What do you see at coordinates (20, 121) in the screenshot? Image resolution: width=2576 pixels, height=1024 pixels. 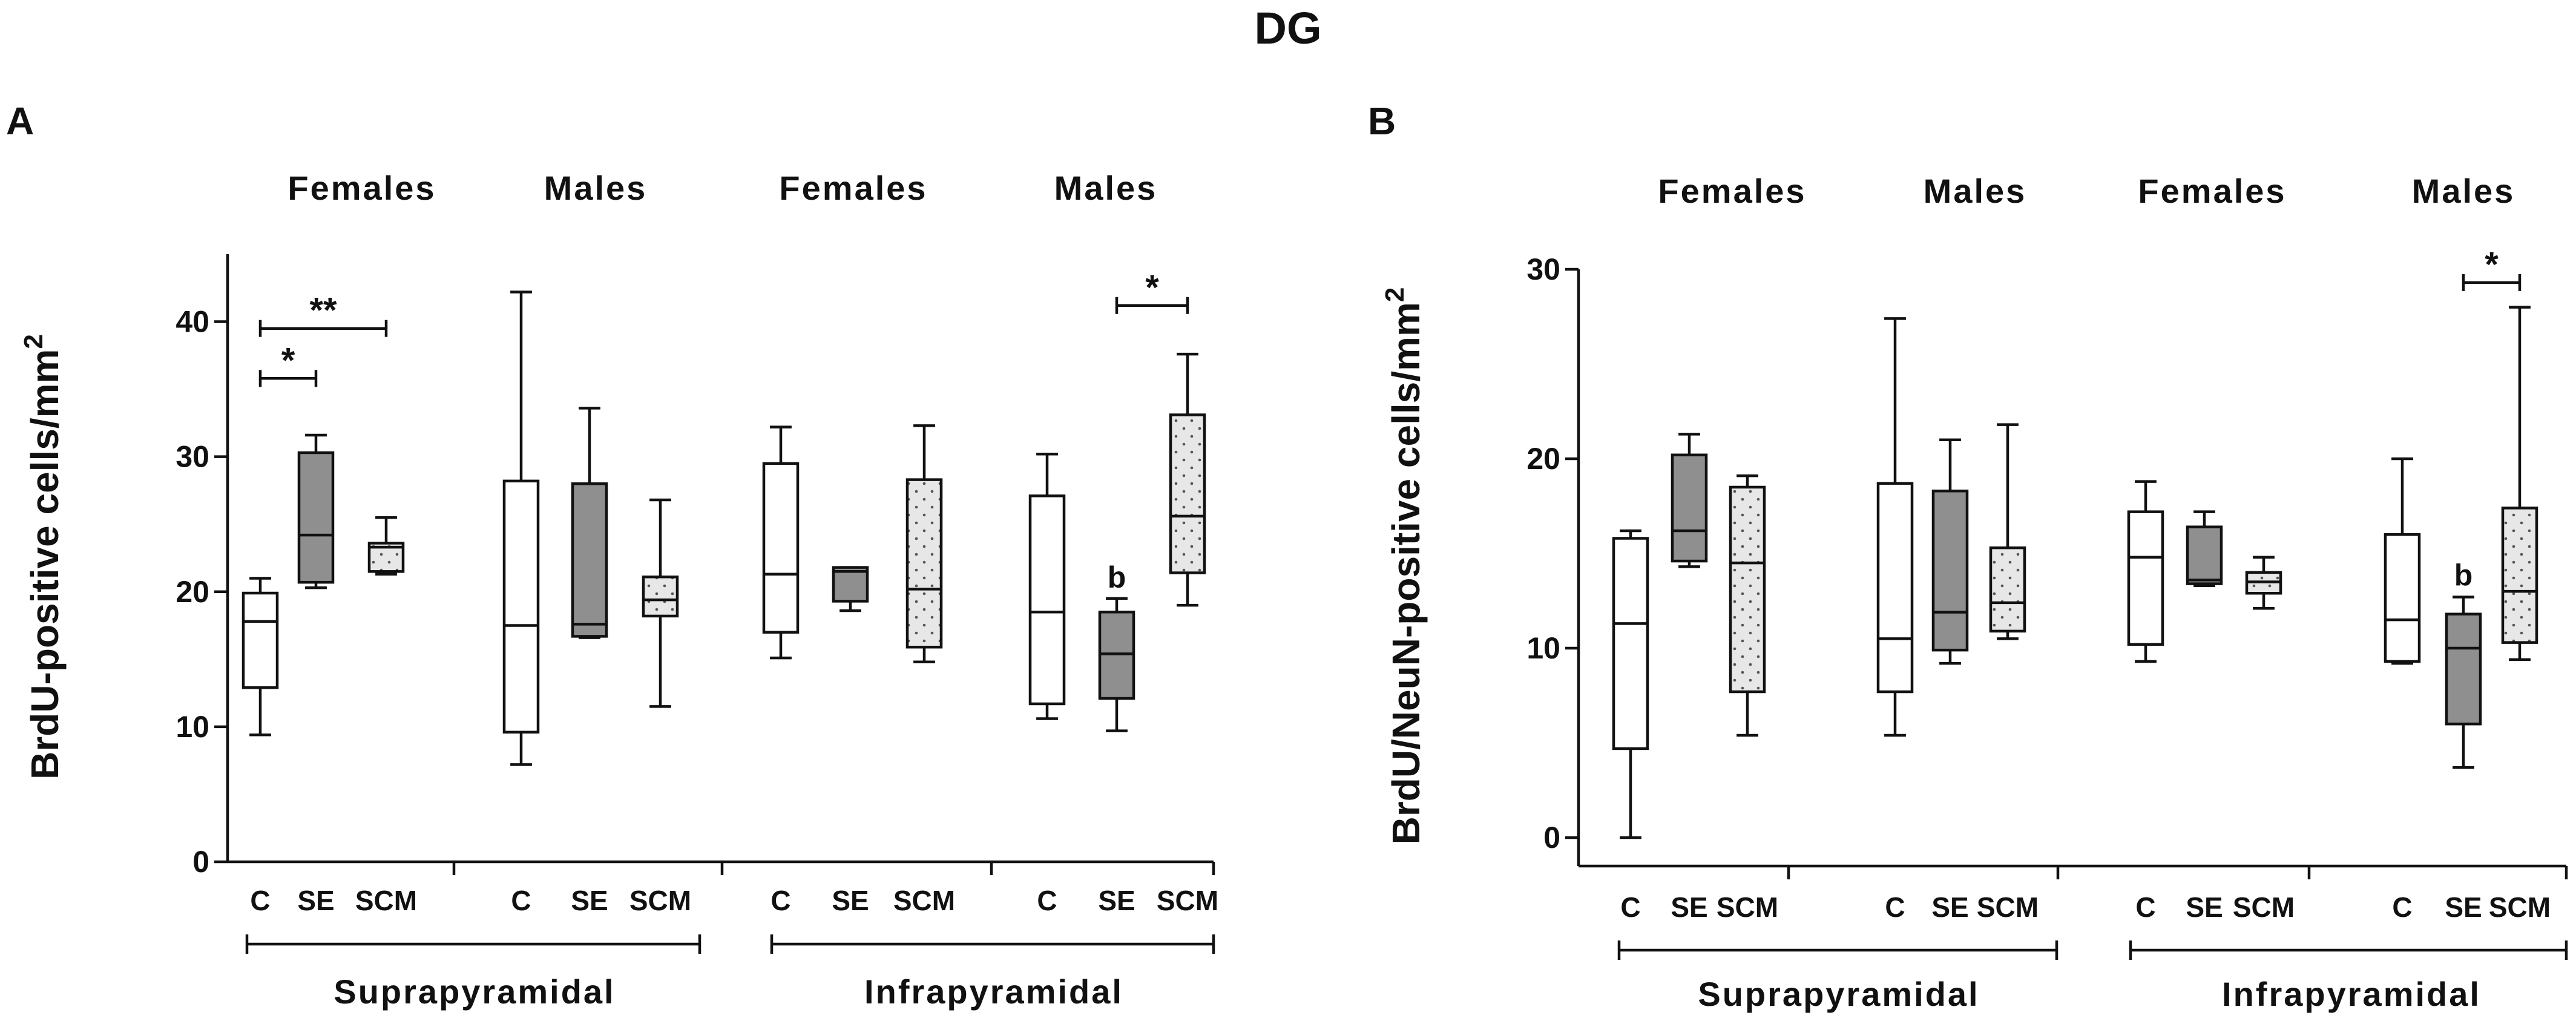 I see `panel-letter: A` at bounding box center [20, 121].